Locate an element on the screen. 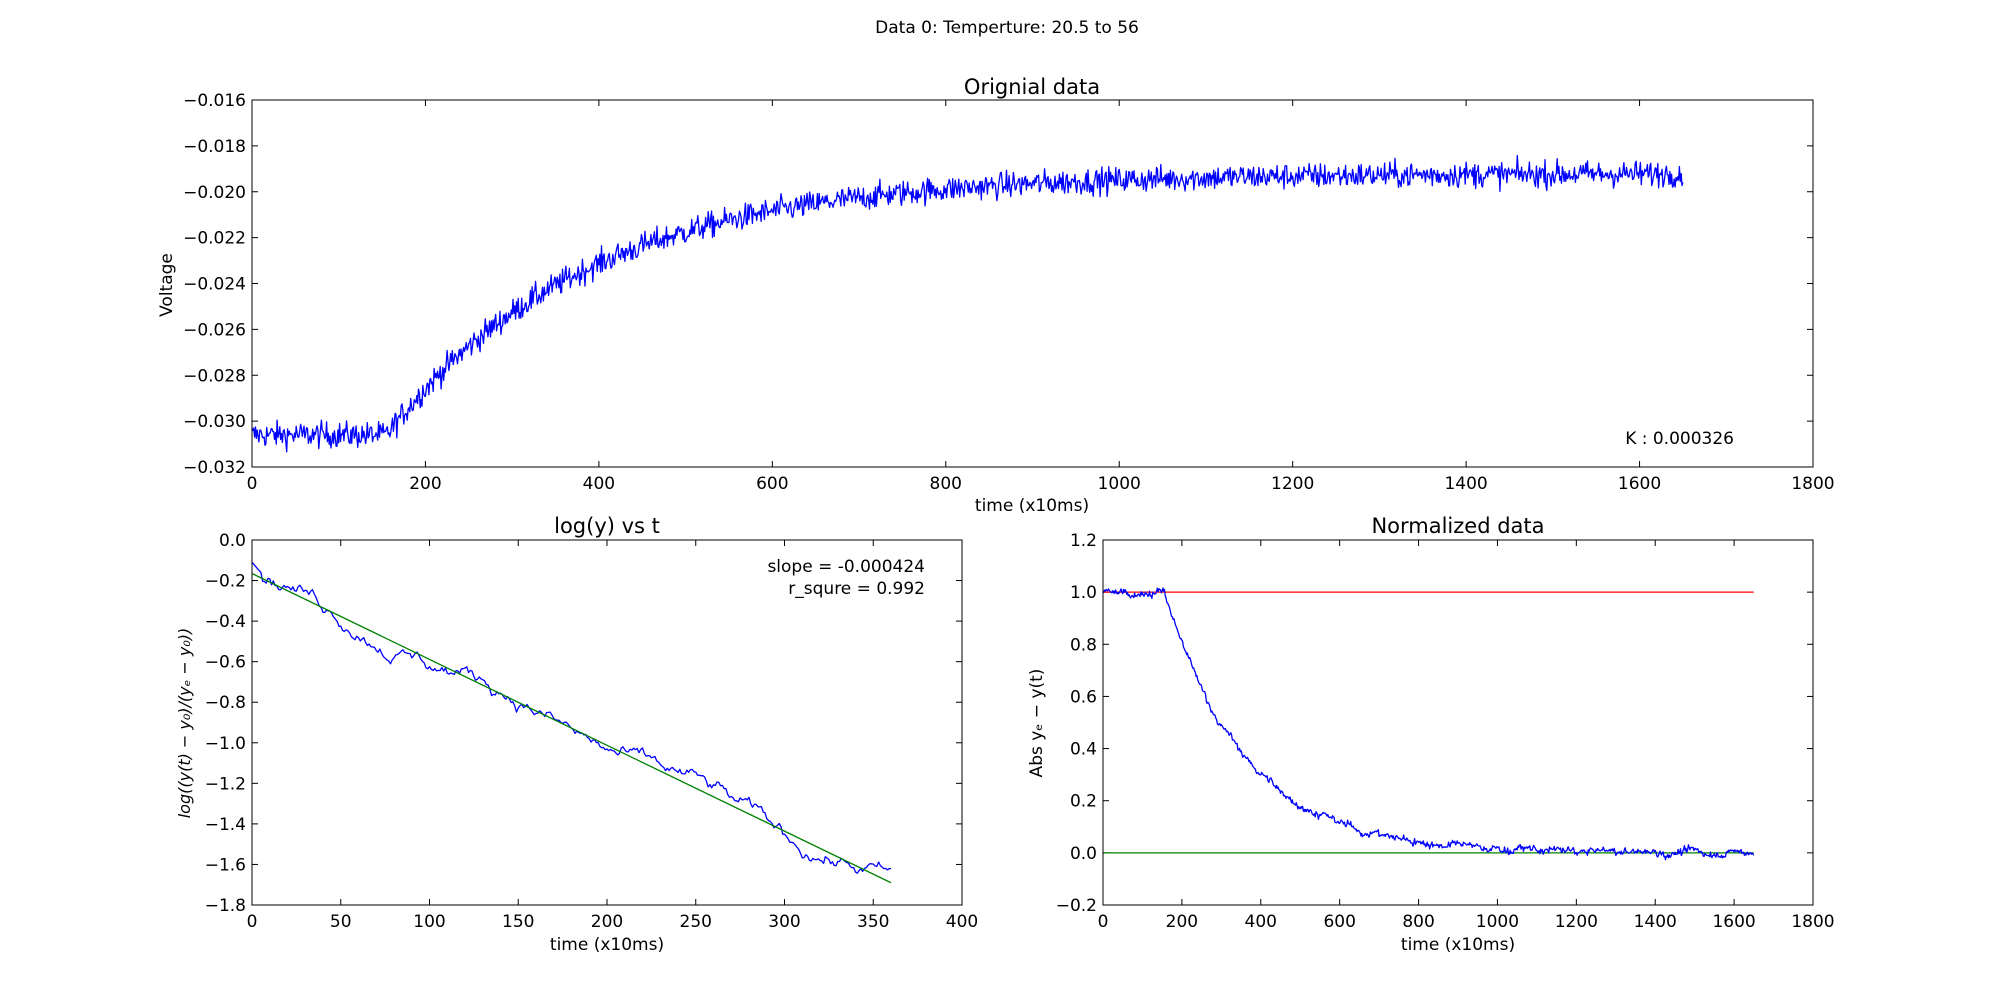  log-panel-ytick-label: −1.4 is located at coordinates (225, 825).